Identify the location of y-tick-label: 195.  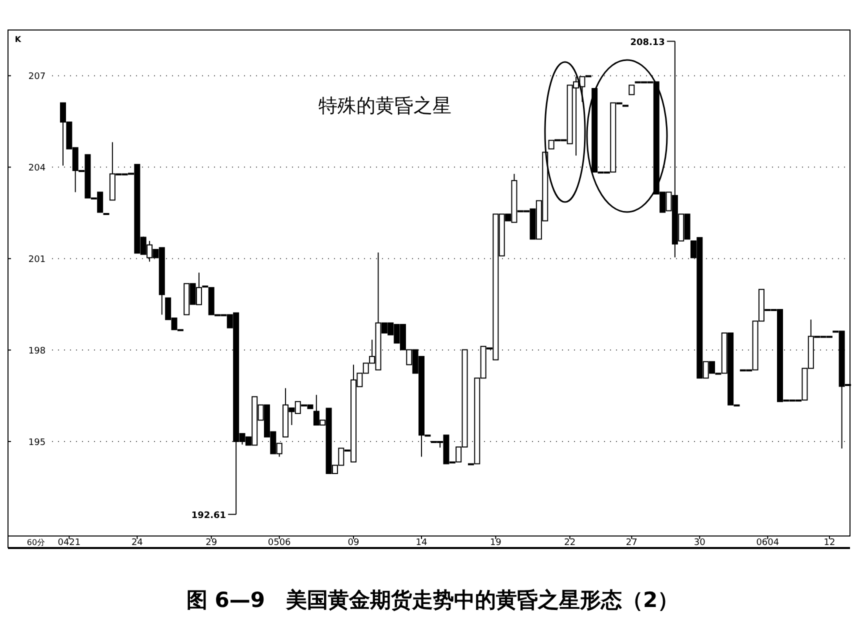
(37, 443).